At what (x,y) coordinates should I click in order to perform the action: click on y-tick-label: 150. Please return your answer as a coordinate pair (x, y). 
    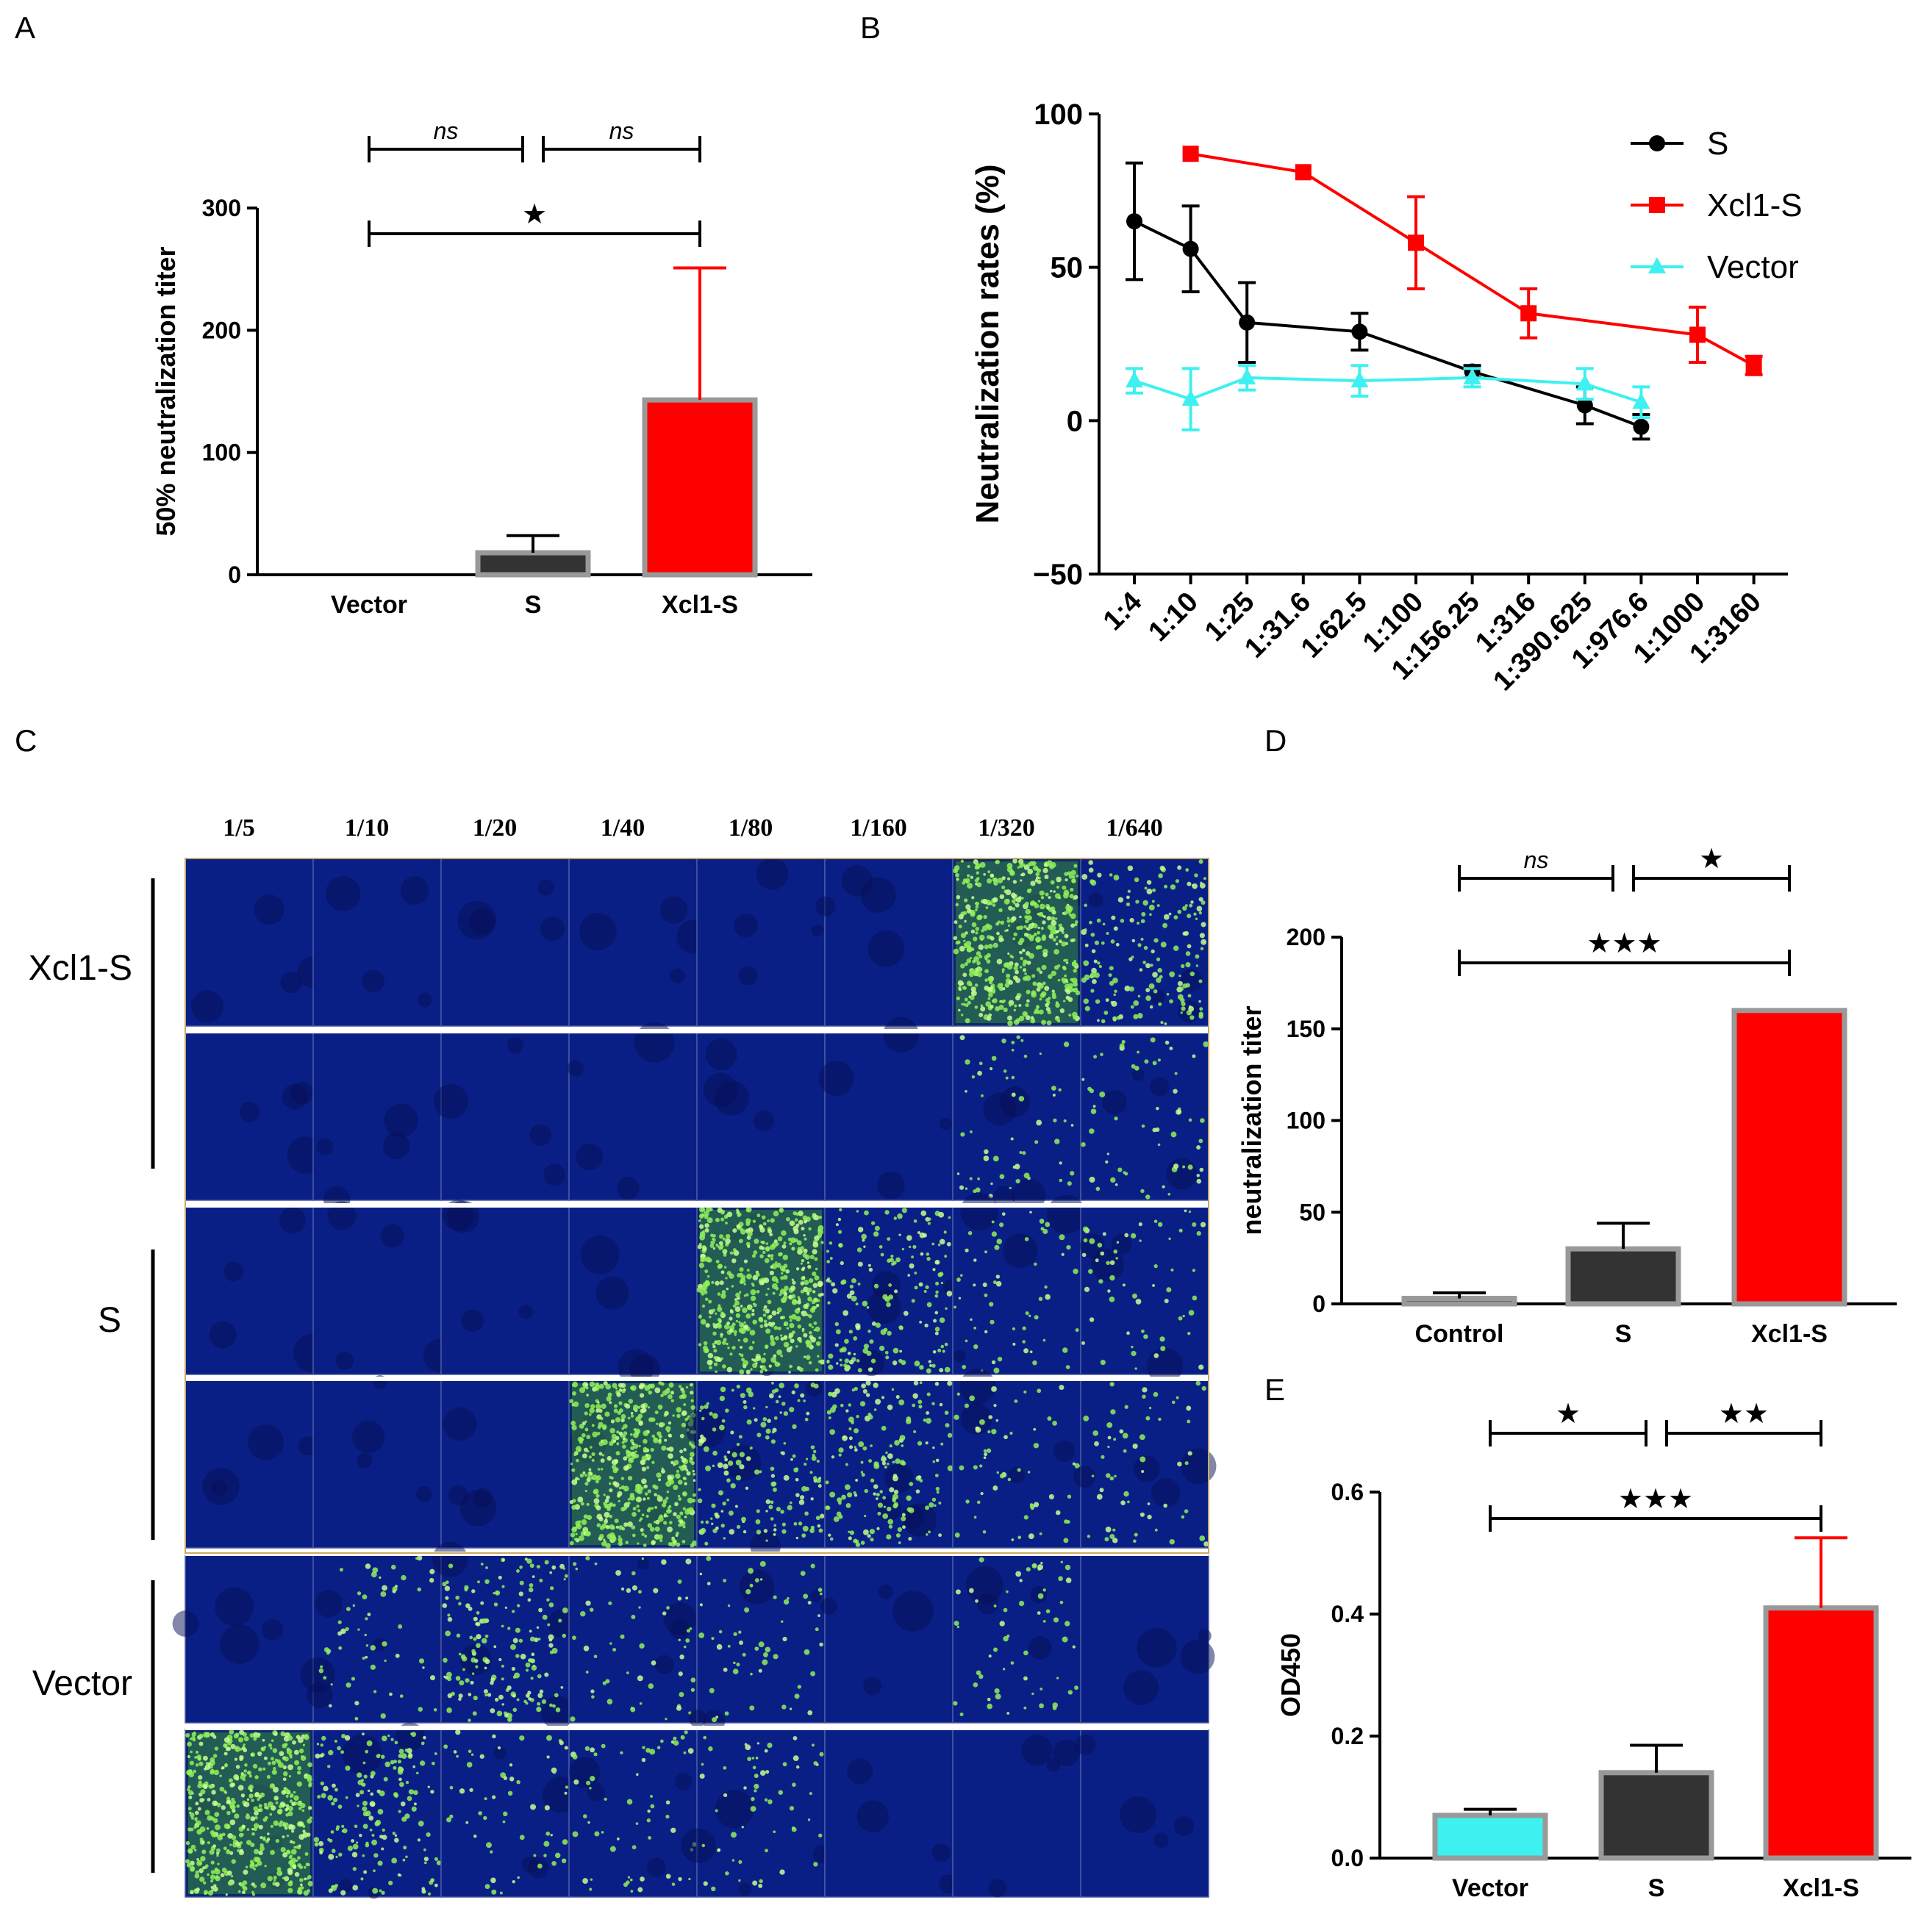
    Looking at the image, I should click on (1306, 1029).